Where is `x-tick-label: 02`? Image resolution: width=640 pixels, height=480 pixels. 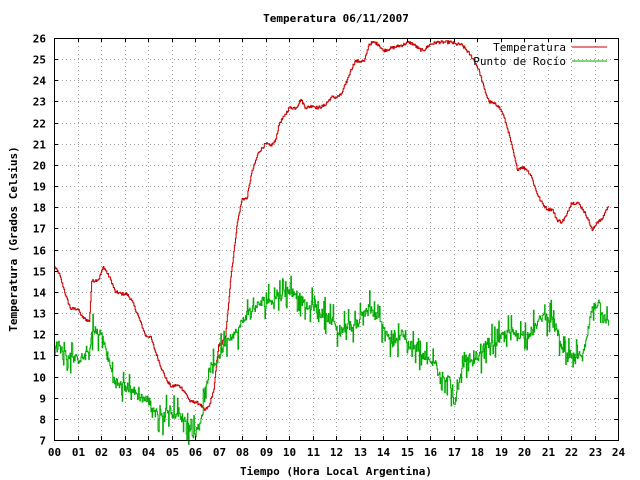 x-tick-label: 02 is located at coordinates (101, 452).